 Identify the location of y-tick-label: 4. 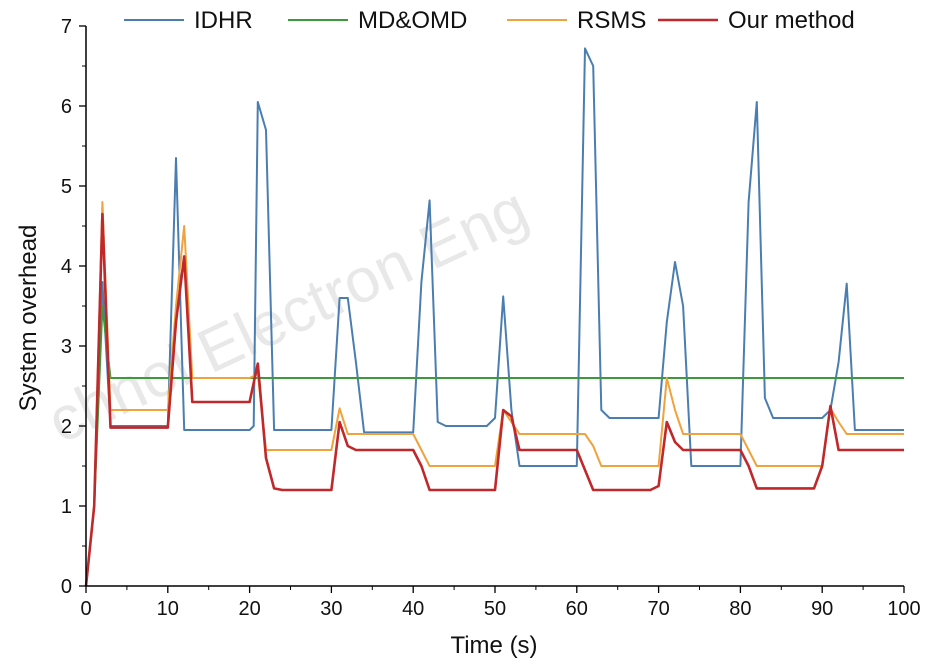
(66, 267).